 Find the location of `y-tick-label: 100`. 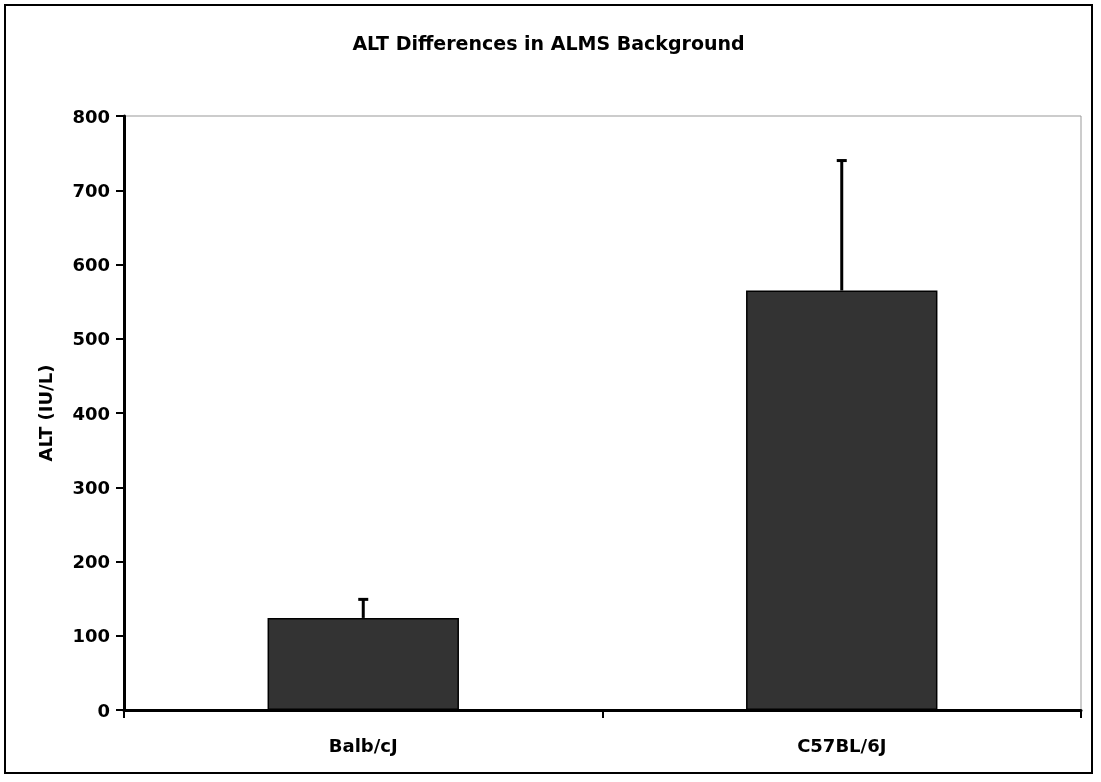

y-tick-label: 100 is located at coordinates (91, 636).